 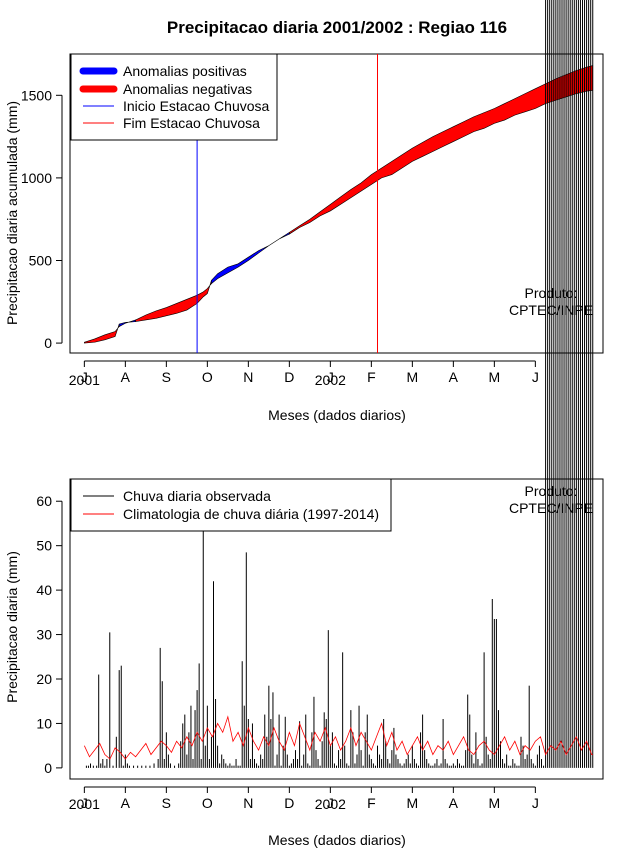 What do you see at coordinates (44, 546) in the screenshot?
I see `bottom-y-tick-label: 50` at bounding box center [44, 546].